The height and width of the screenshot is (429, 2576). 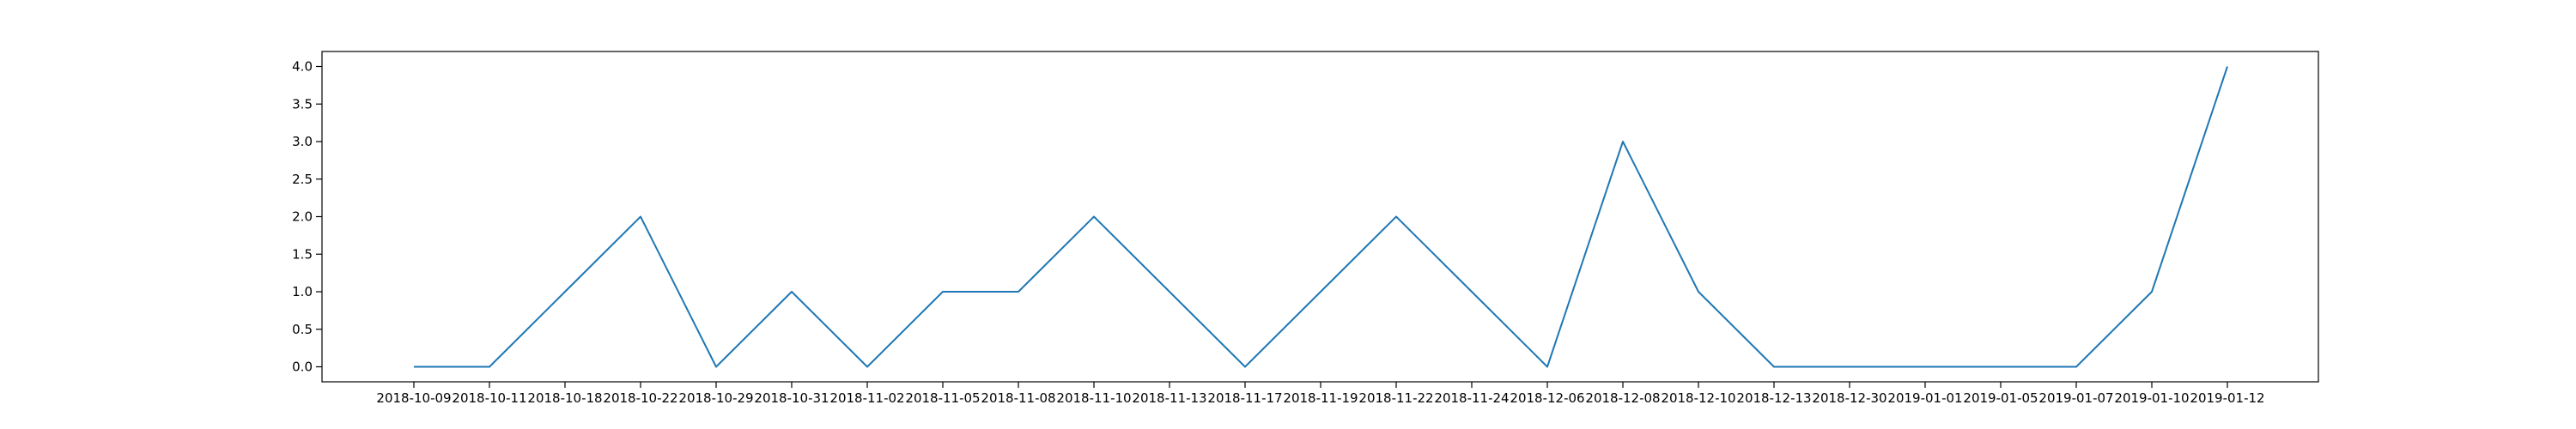 I want to click on x-tick-label: 2019-01-01, so click(x=1924, y=398).